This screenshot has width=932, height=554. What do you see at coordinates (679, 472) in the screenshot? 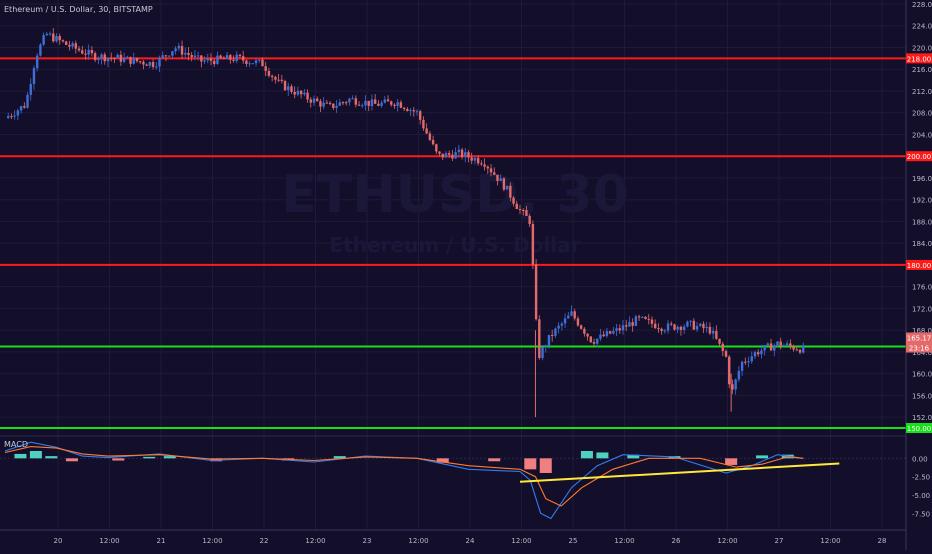
I see `macd-trendline` at bounding box center [679, 472].